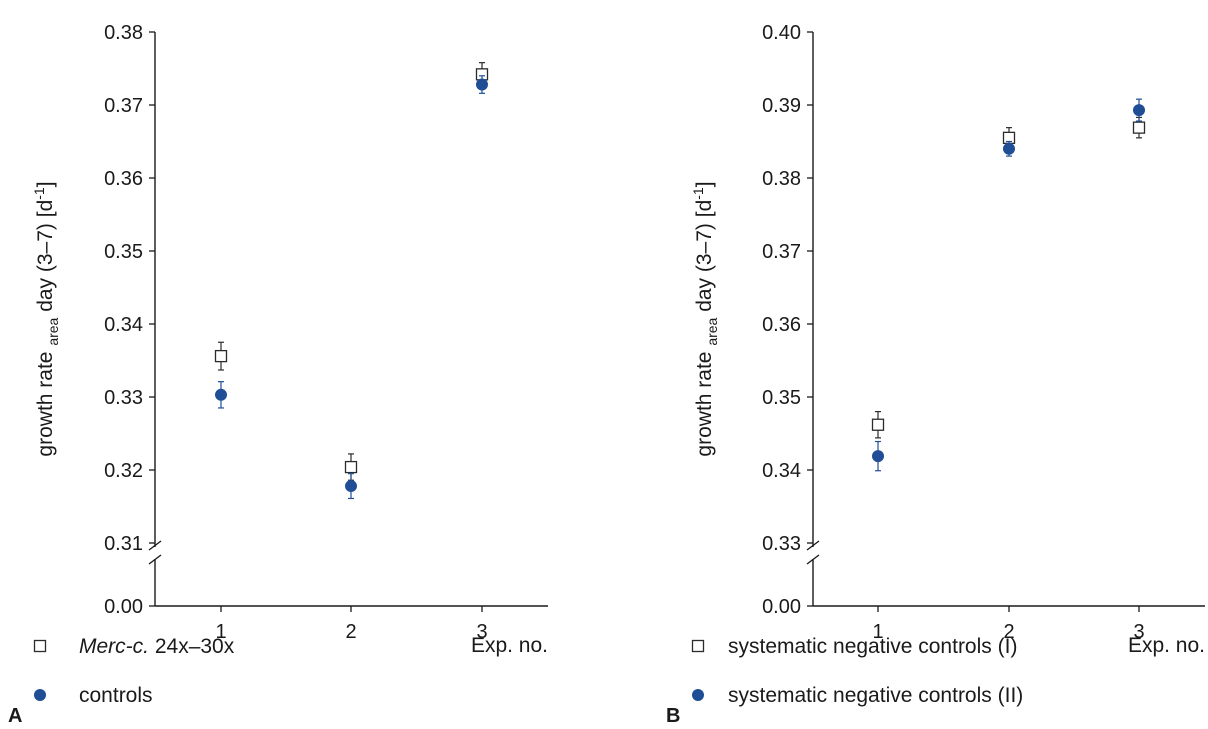 The image size is (1208, 729). What do you see at coordinates (123, 544) in the screenshot?
I see `y-tick-label: 0.31` at bounding box center [123, 544].